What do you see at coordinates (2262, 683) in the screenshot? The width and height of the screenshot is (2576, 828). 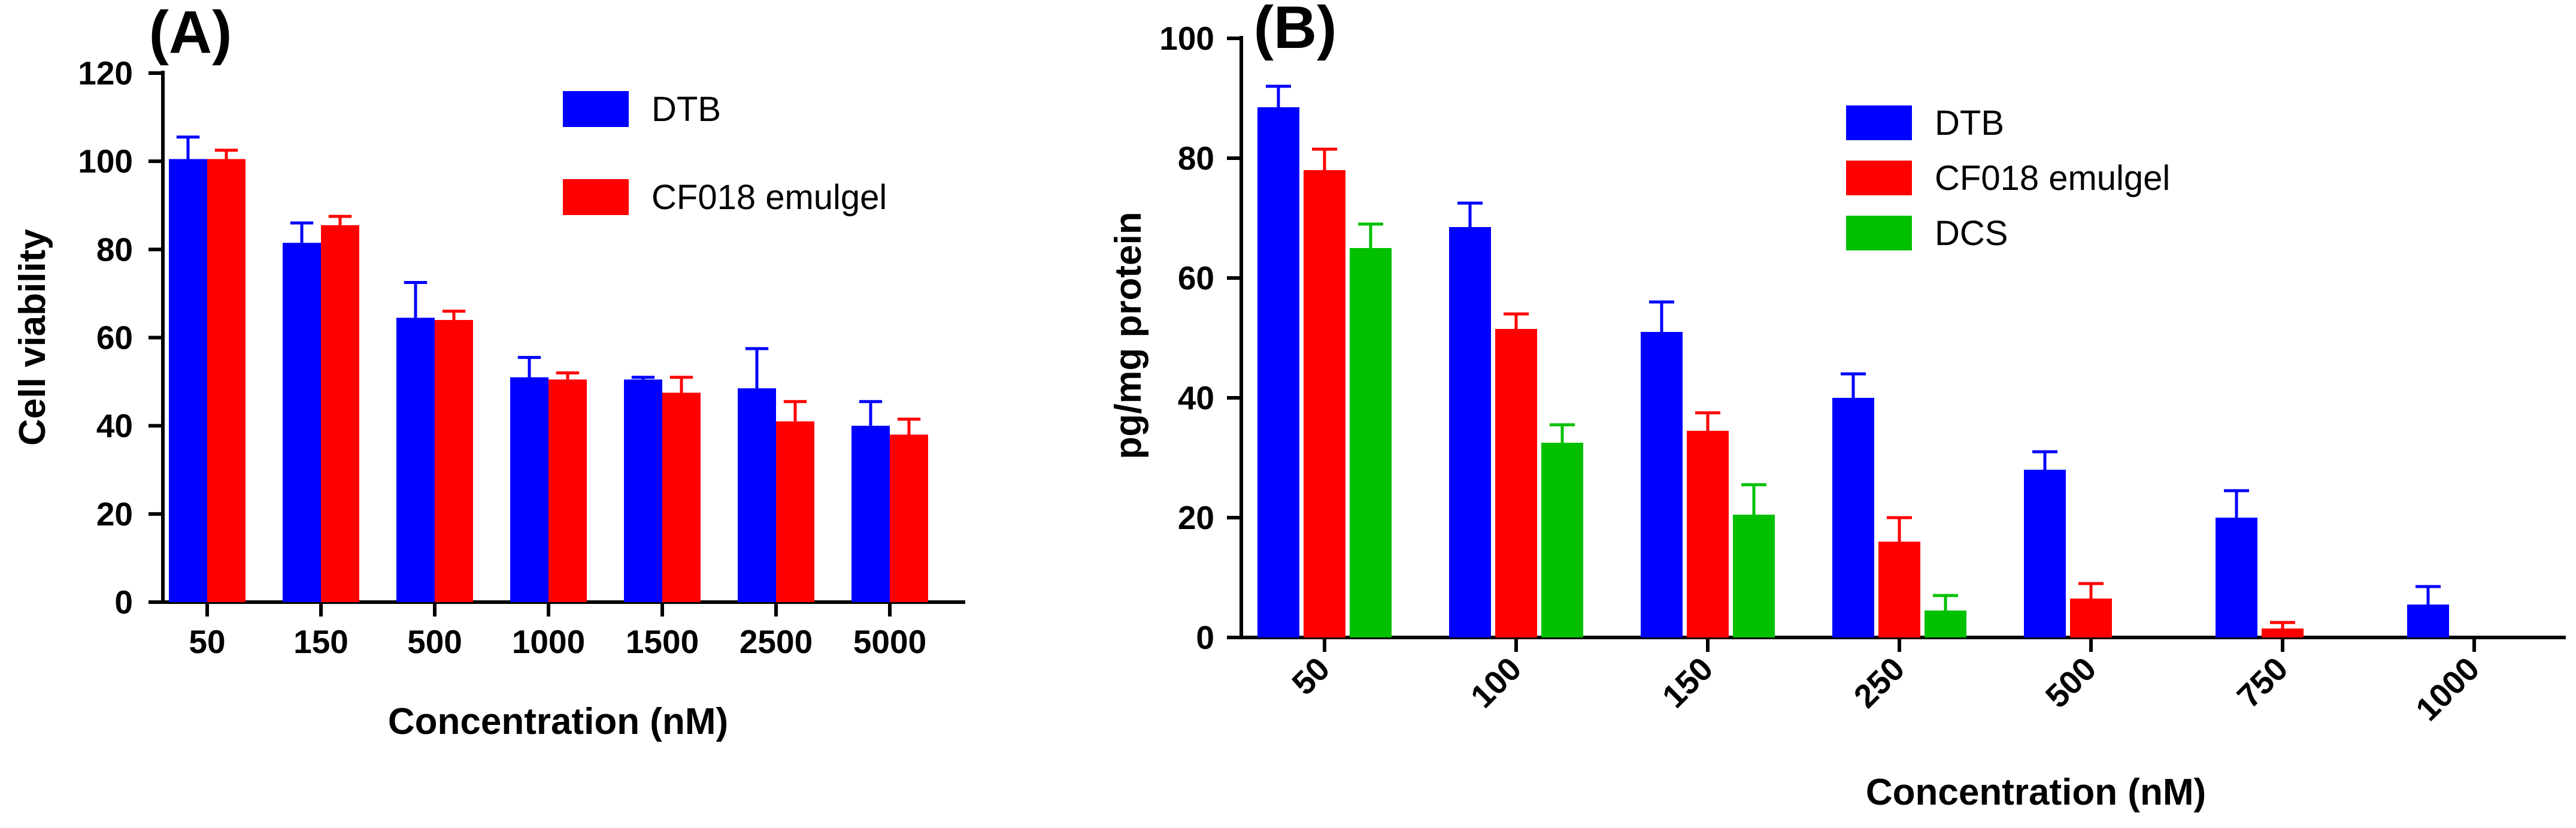 I see `x-tick-label: 750` at bounding box center [2262, 683].